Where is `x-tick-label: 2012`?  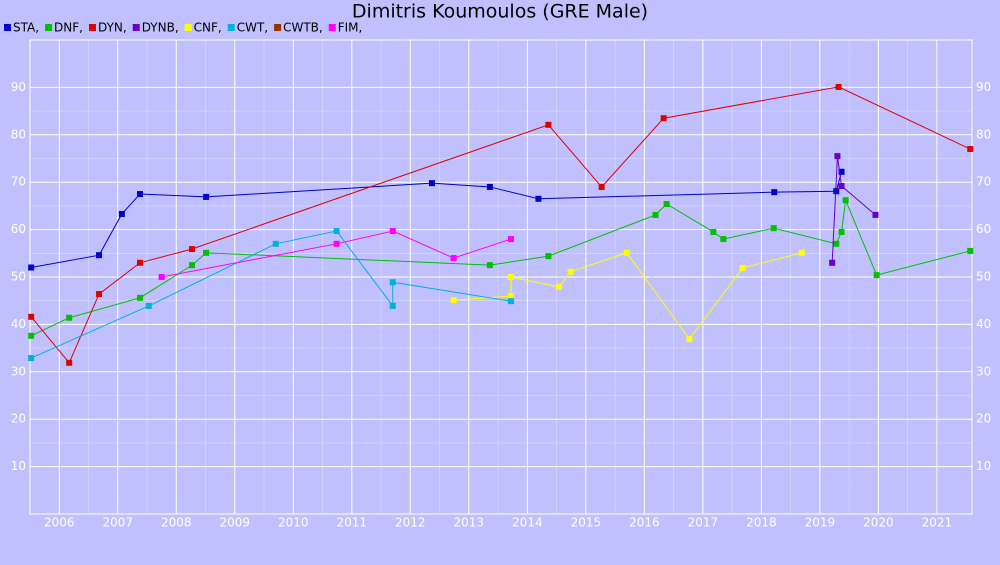
x-tick-label: 2012 is located at coordinates (410, 523).